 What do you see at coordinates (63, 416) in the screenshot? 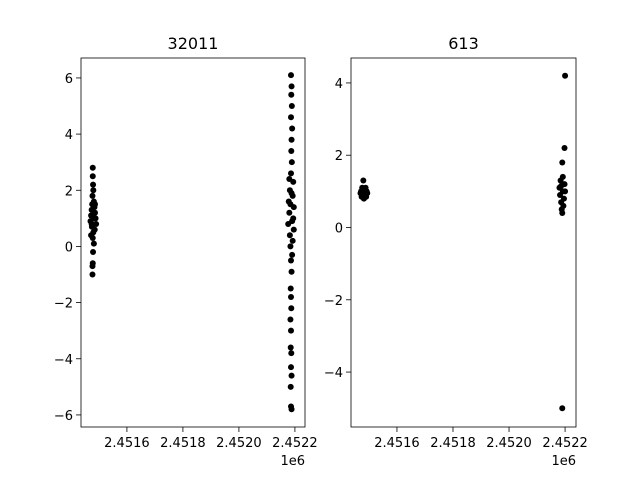
I see `y-tick-label: −6` at bounding box center [63, 416].